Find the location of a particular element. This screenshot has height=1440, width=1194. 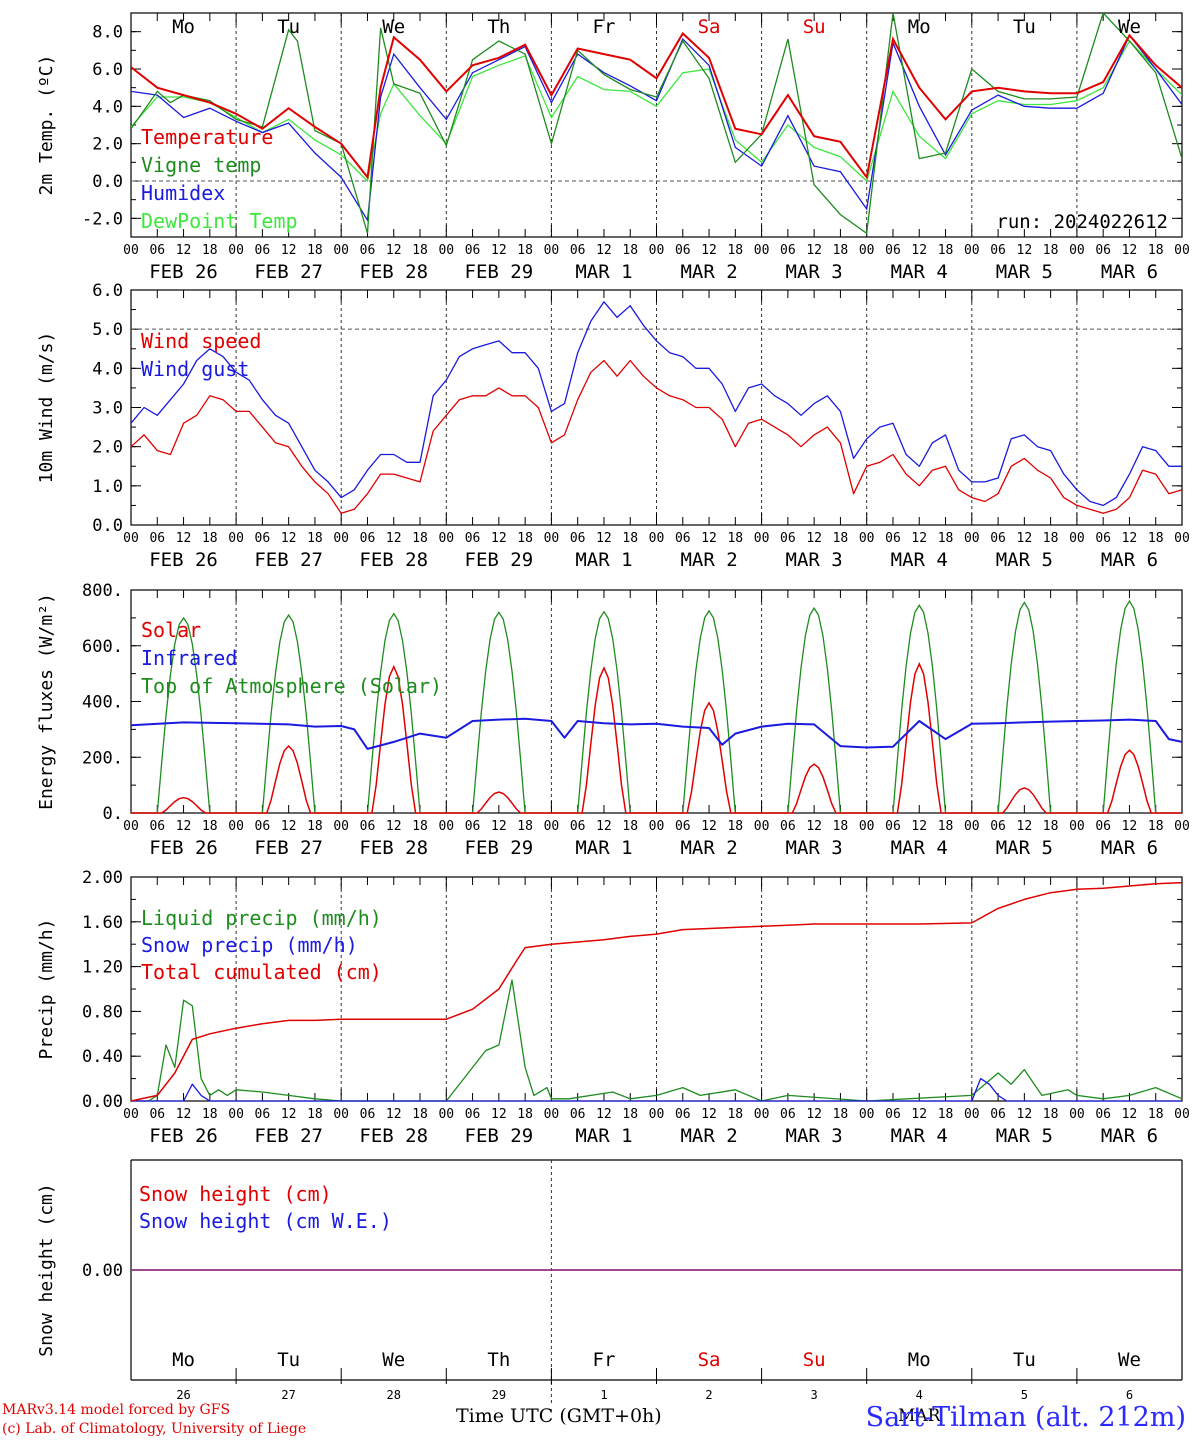

legend-entry-3-1: Infrared is located at coordinates (189, 658).